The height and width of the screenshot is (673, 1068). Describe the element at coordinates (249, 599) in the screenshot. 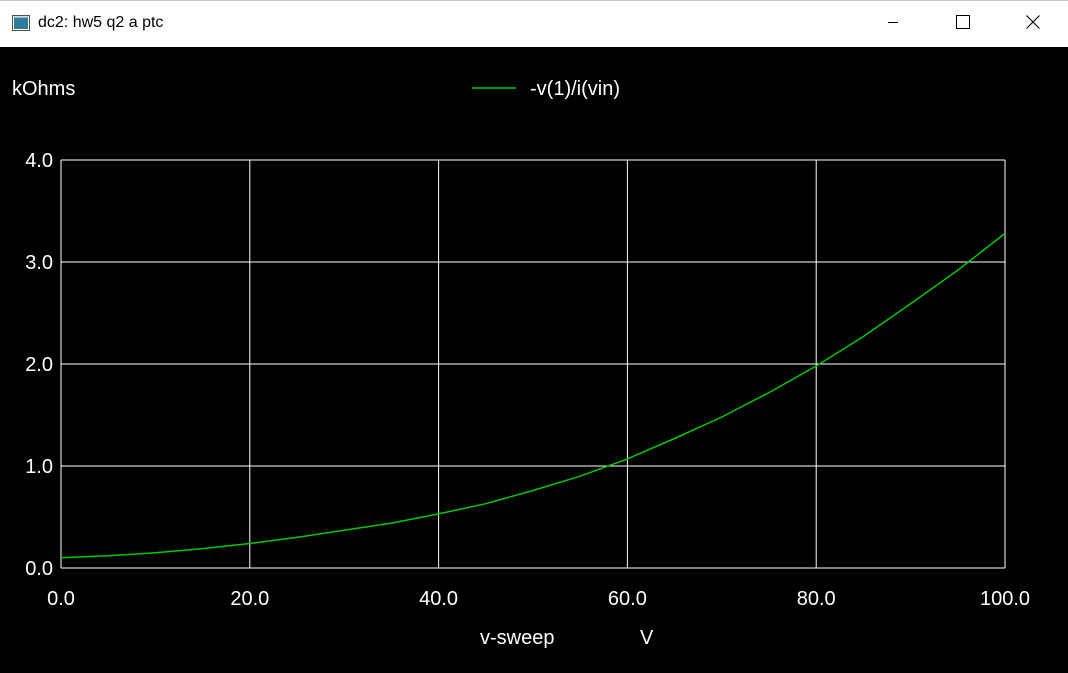

I see `x-tick-label: 20.0` at that location.